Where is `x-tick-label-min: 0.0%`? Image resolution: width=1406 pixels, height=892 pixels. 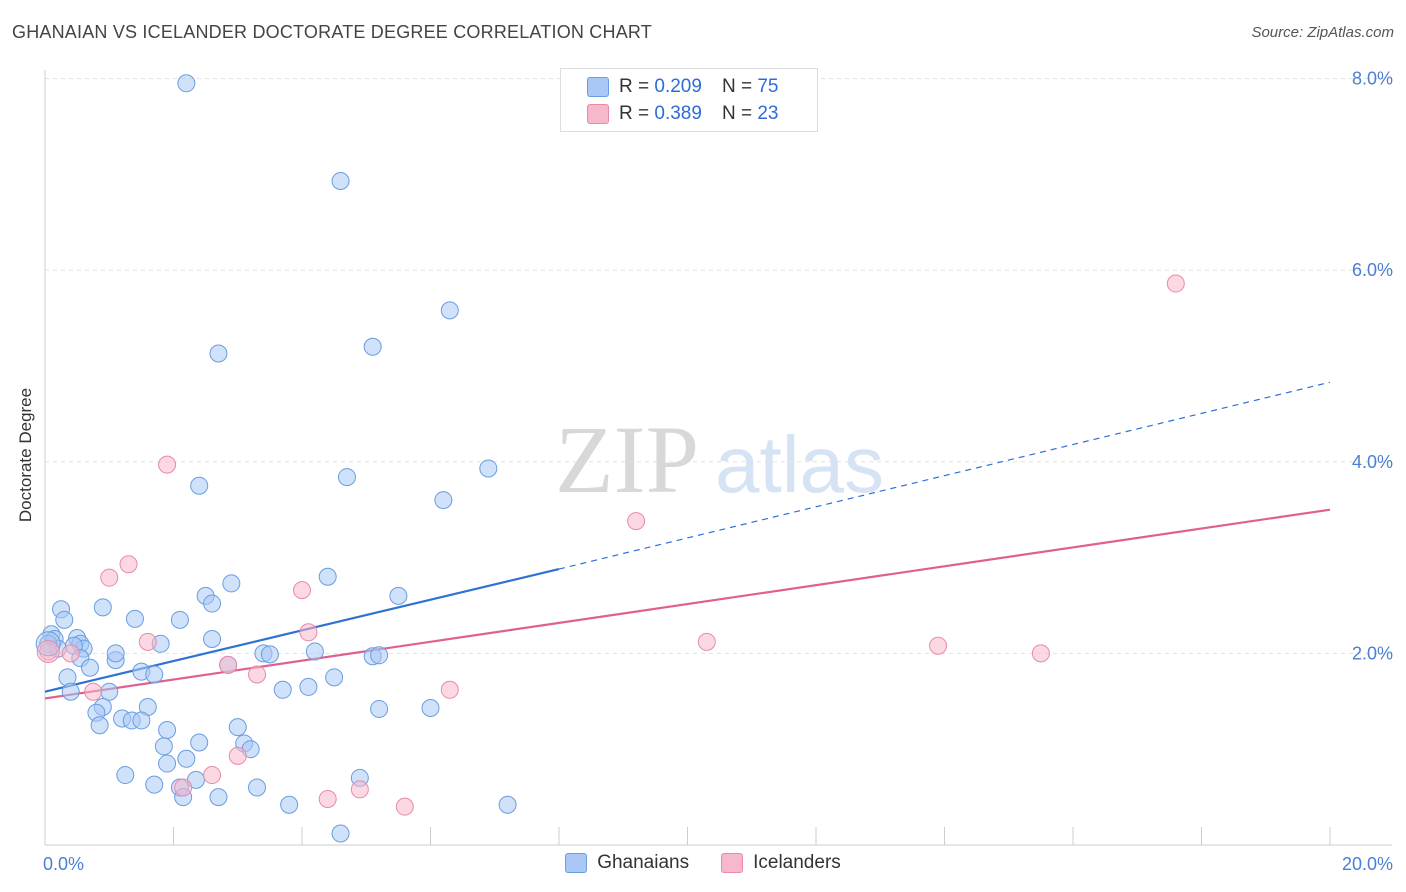 x-tick-label-min: 0.0% is located at coordinates (63, 864).